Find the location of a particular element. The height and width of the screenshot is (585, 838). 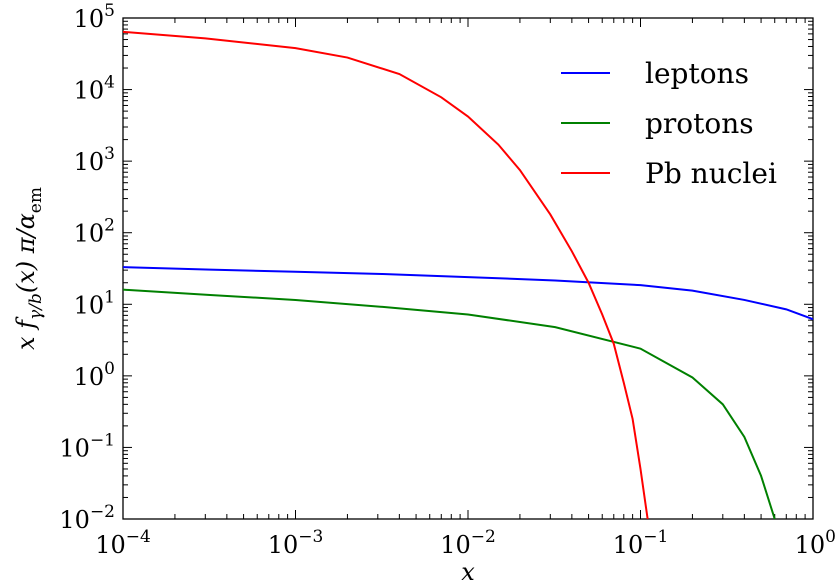

legend: leptons protons Pb nuclei is located at coordinates (669, 123).